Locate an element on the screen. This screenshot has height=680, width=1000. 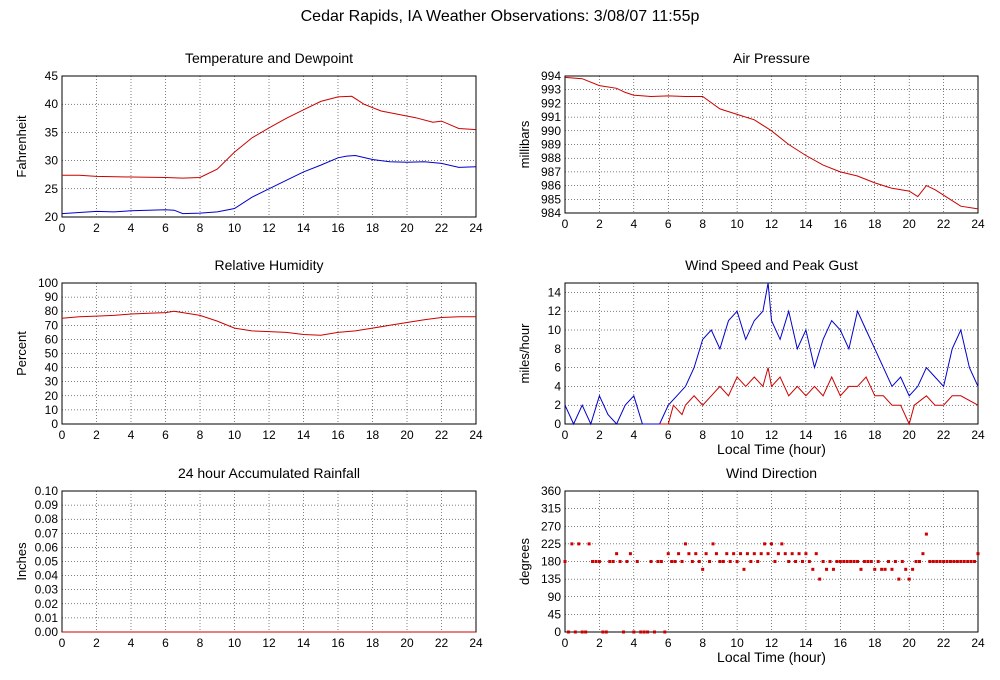
chart-title: Relative Humidity is located at coordinates (269, 265).